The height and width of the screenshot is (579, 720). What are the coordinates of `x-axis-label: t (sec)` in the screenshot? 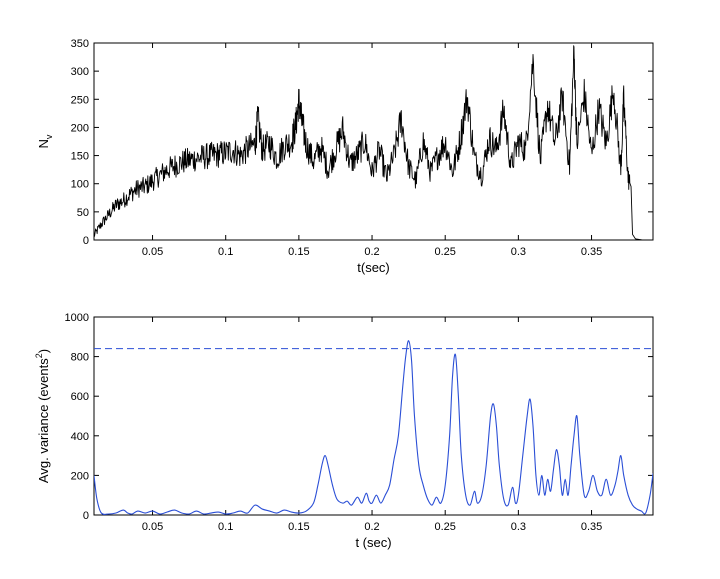 It's located at (373, 542).